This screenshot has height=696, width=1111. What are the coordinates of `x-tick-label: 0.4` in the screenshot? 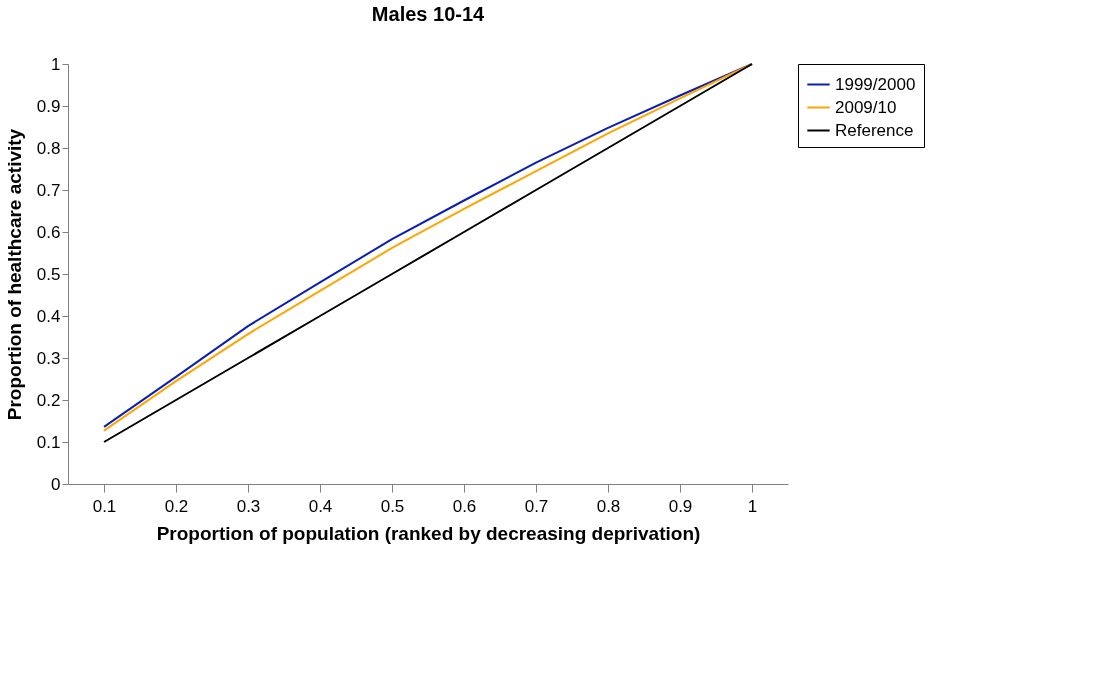 It's located at (320, 506).